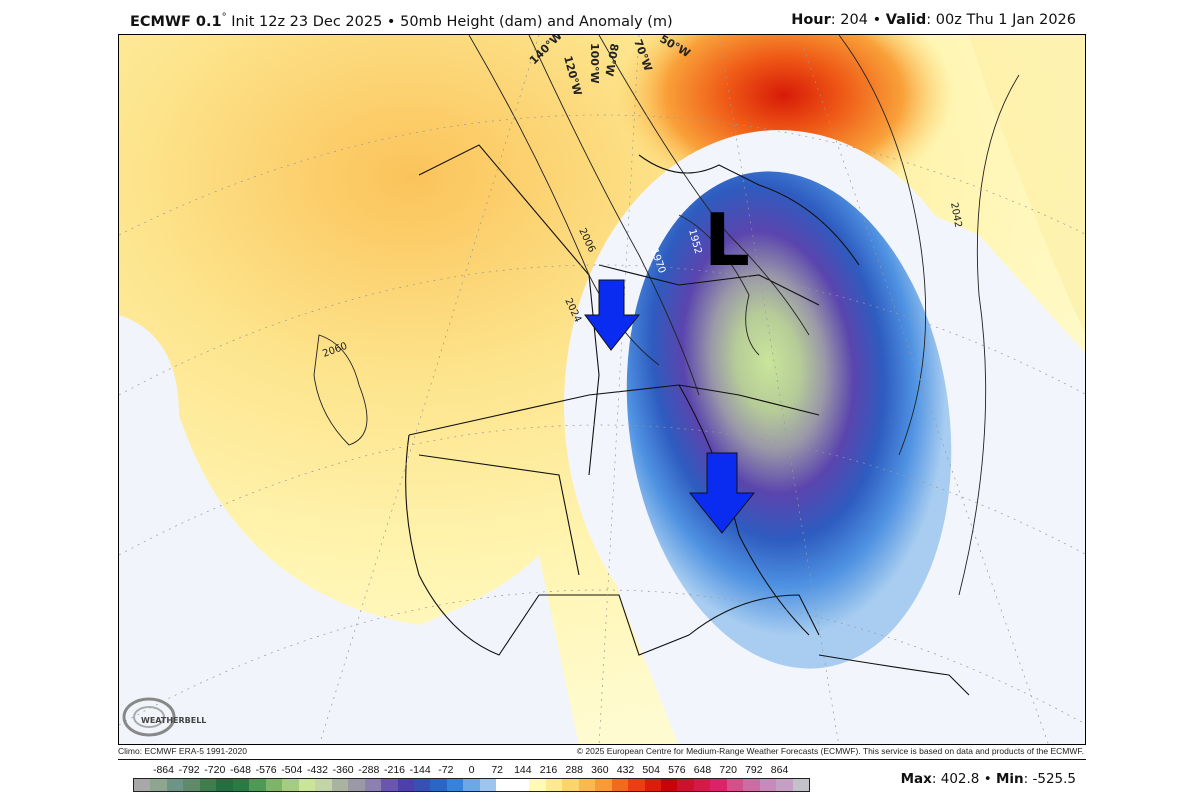 This screenshot has width=1204, height=808. What do you see at coordinates (307, 21) in the screenshot?
I see `init-time: Init 12z 23 Dec 2025` at bounding box center [307, 21].